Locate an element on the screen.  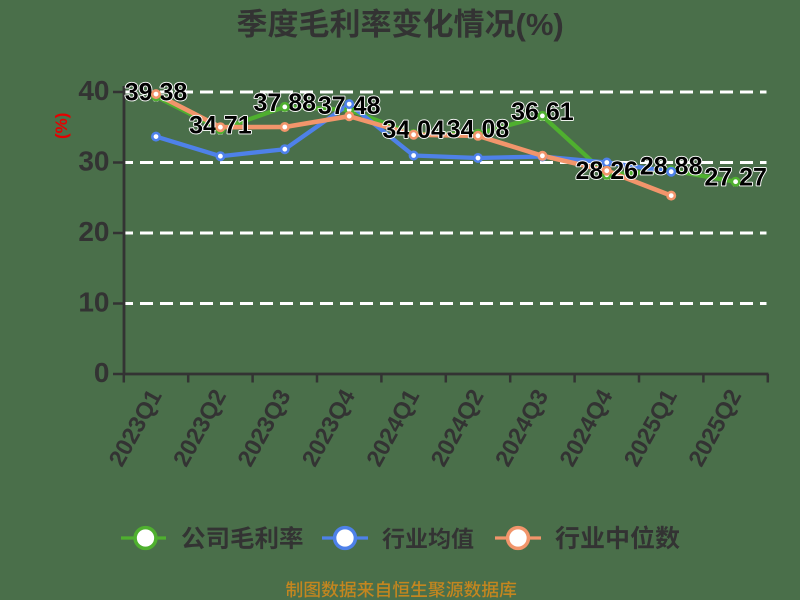
svg-text: 40 is located at coordinates (93, 90).